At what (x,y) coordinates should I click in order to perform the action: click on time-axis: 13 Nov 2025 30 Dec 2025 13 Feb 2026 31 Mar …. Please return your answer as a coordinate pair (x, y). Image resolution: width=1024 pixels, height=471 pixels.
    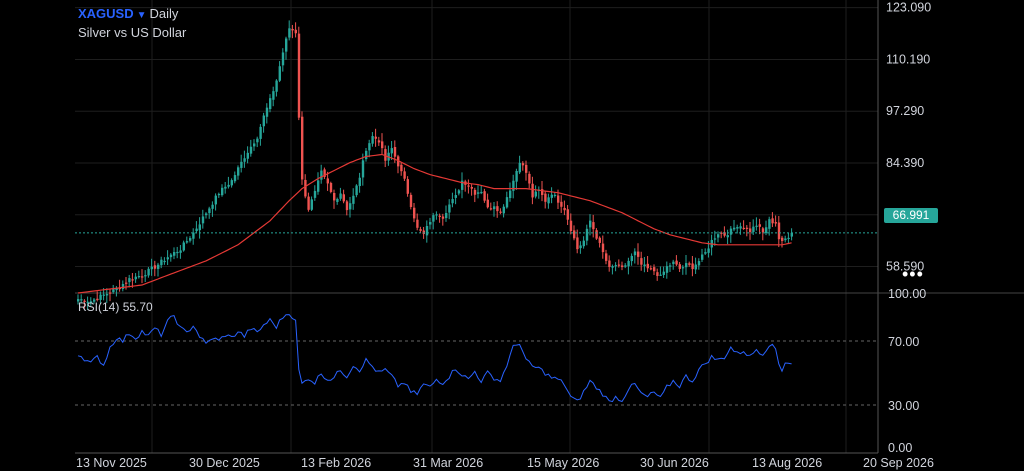
    Looking at the image, I should click on (505, 463).